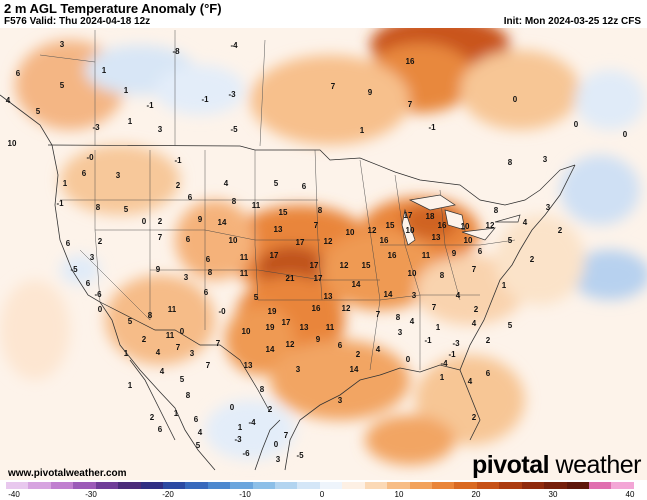 The height and width of the screenshot is (500, 647). I want to click on anomaly-value-label: 19, so click(272, 311).